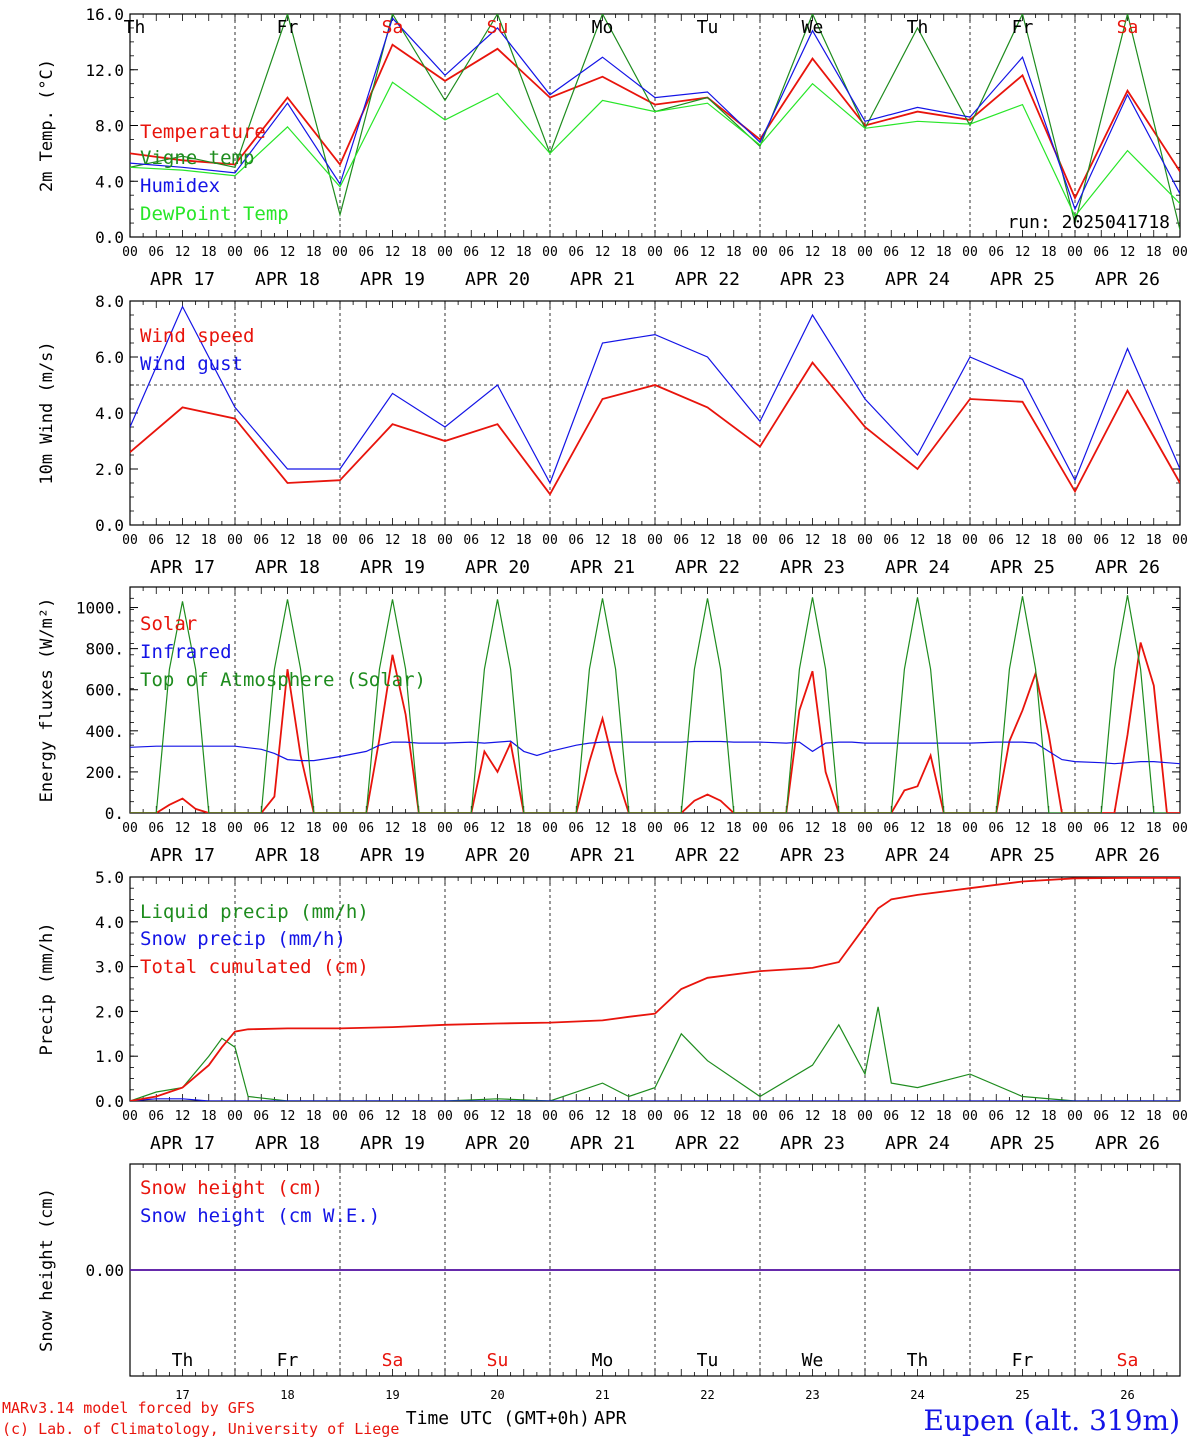  Describe the element at coordinates (655, 428) in the screenshot. I see `series-wind-speed` at that location.